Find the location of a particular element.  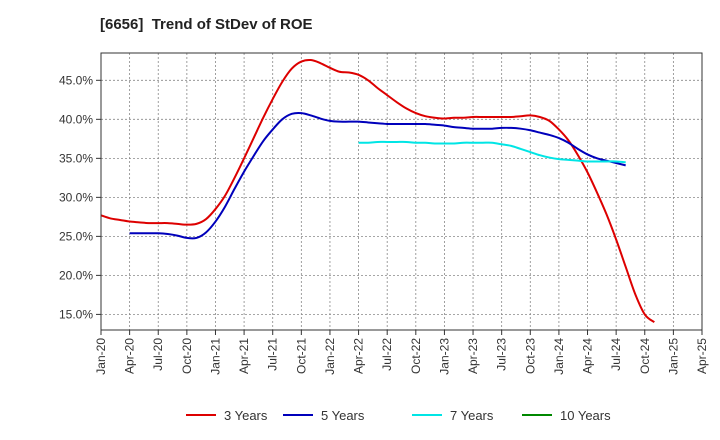

y-tick-label: 40.0% is located at coordinates (76, 119).